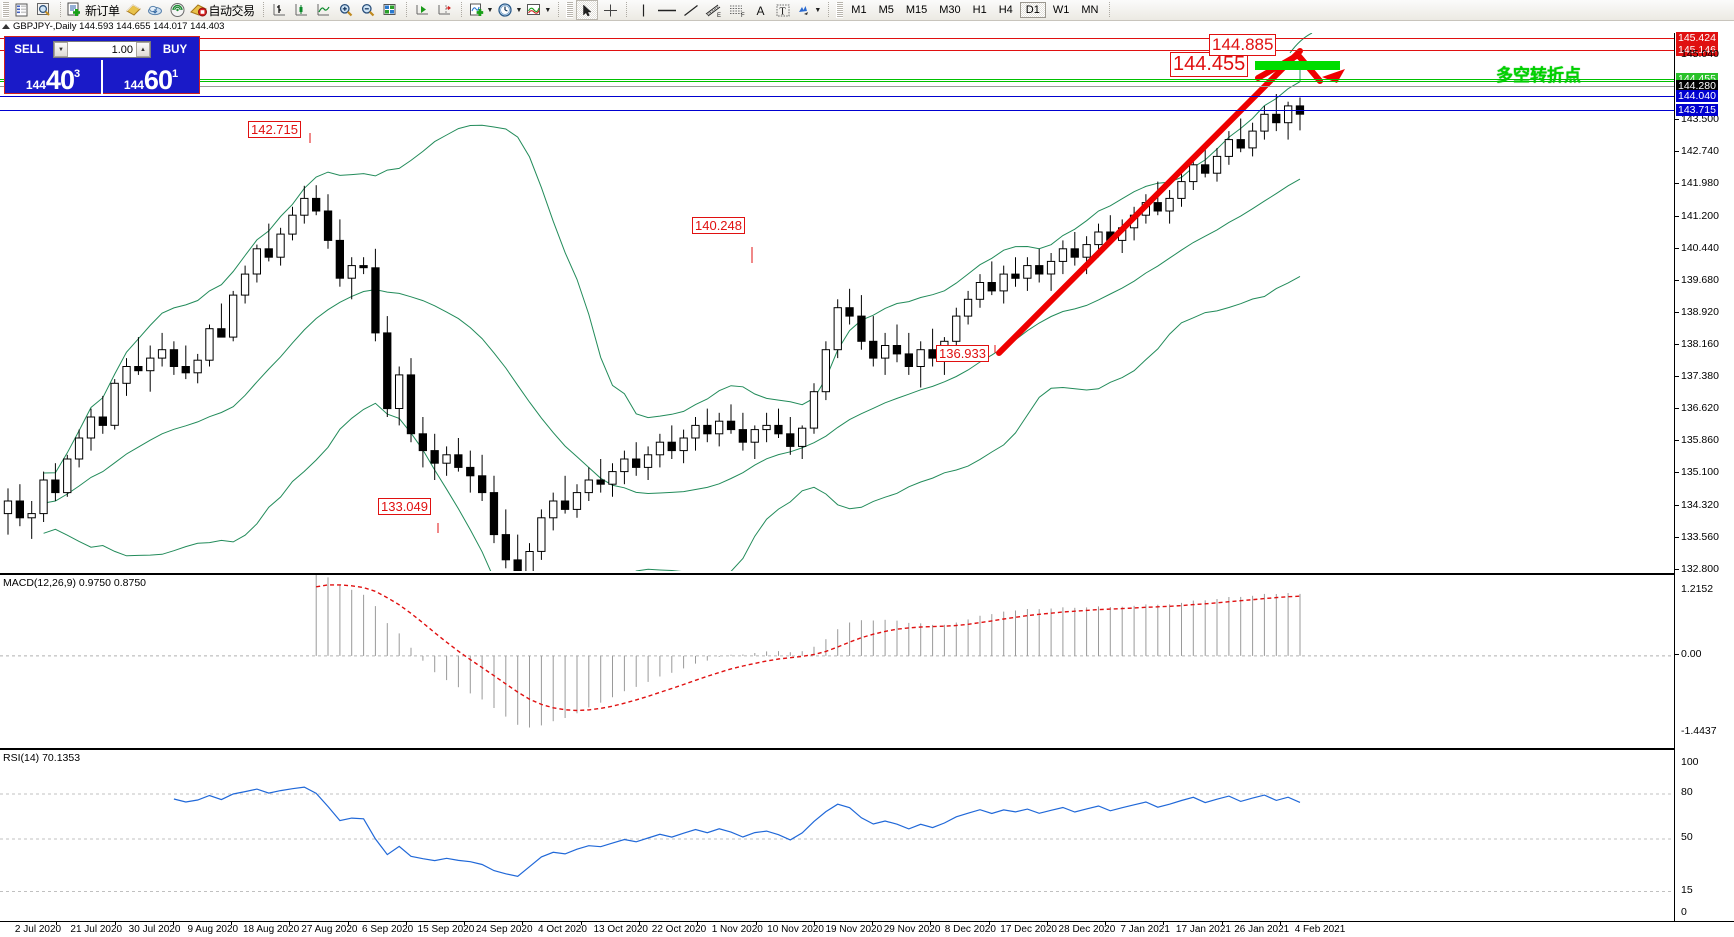 This screenshot has width=1734, height=937. I want to click on macd-axis-label: -1.4437, so click(1699, 731).